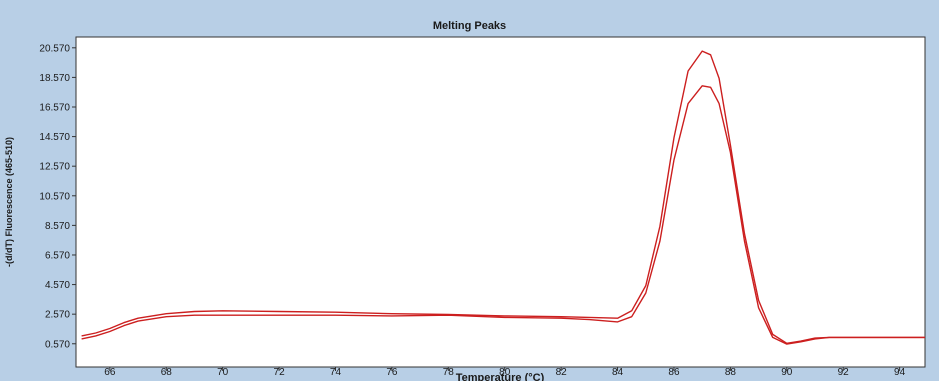  What do you see at coordinates (844, 372) in the screenshot?
I see `x-tick-label: 92` at bounding box center [844, 372].